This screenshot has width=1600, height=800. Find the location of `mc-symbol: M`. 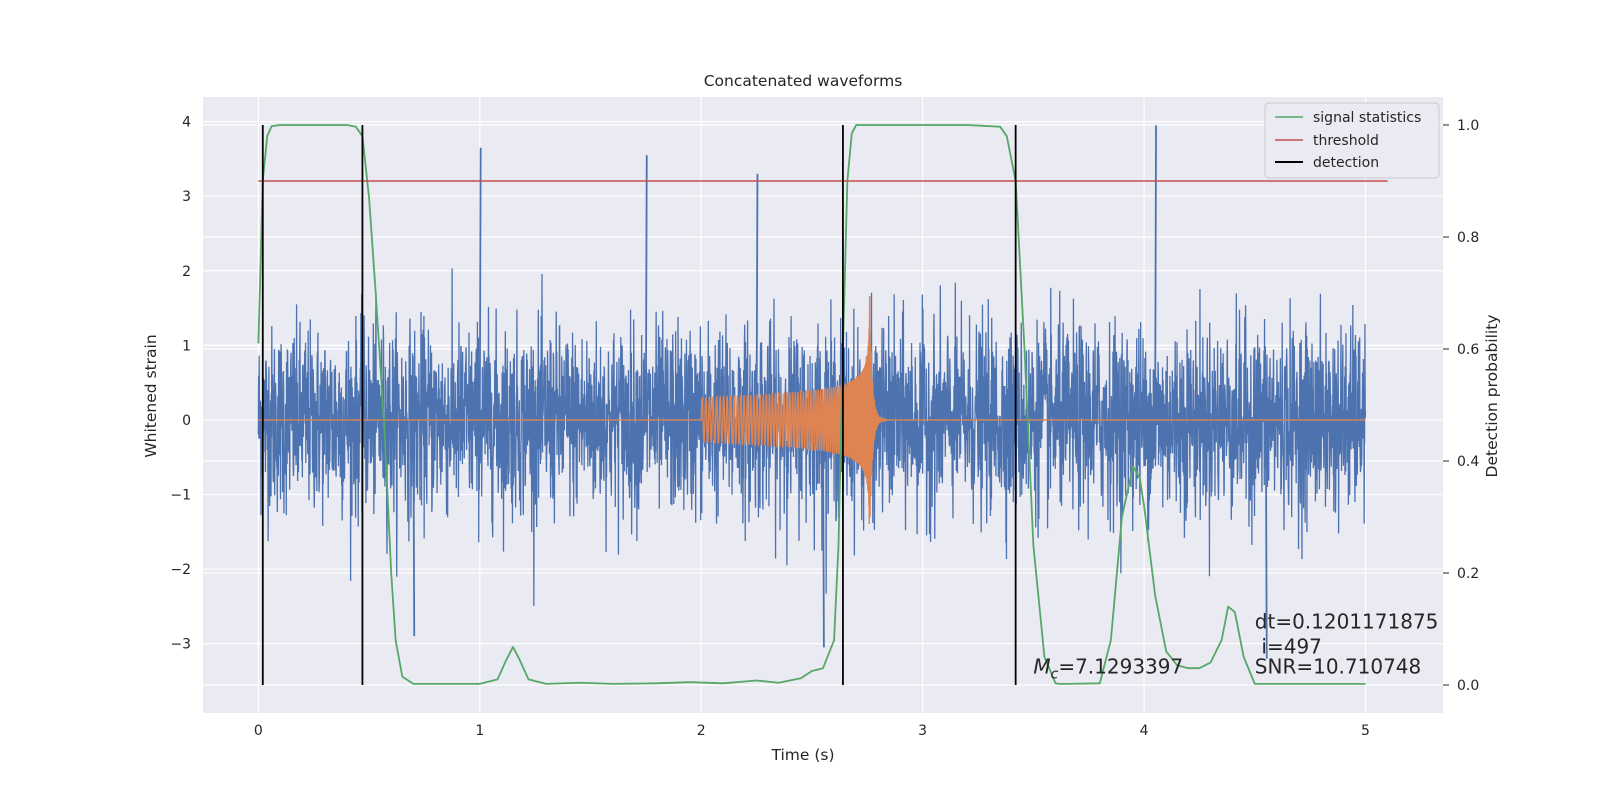

mc-symbol: M is located at coordinates (1041, 666).